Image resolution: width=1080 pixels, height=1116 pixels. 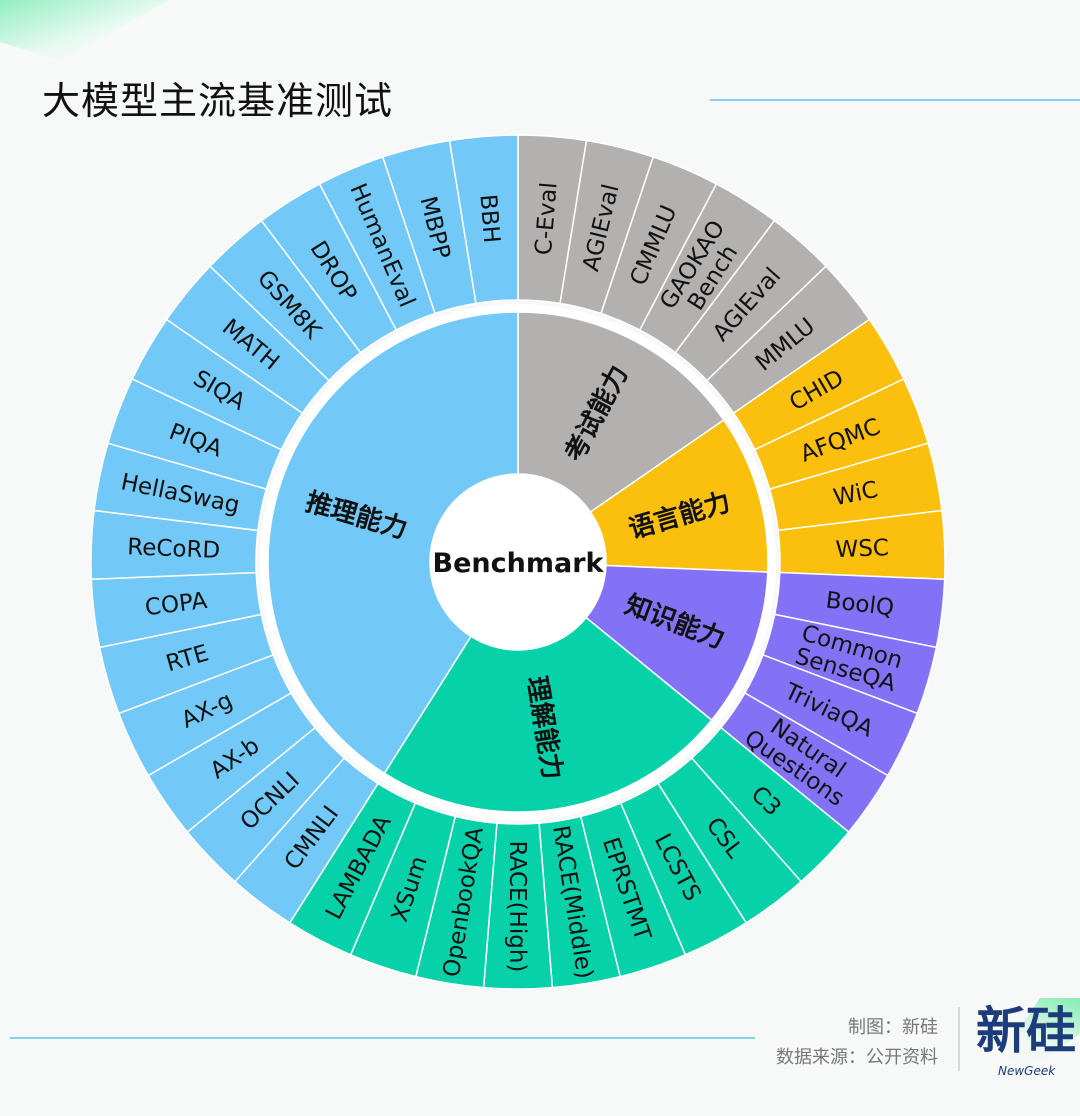 What do you see at coordinates (382, 1038) in the screenshot?
I see `footer-divider` at bounding box center [382, 1038].